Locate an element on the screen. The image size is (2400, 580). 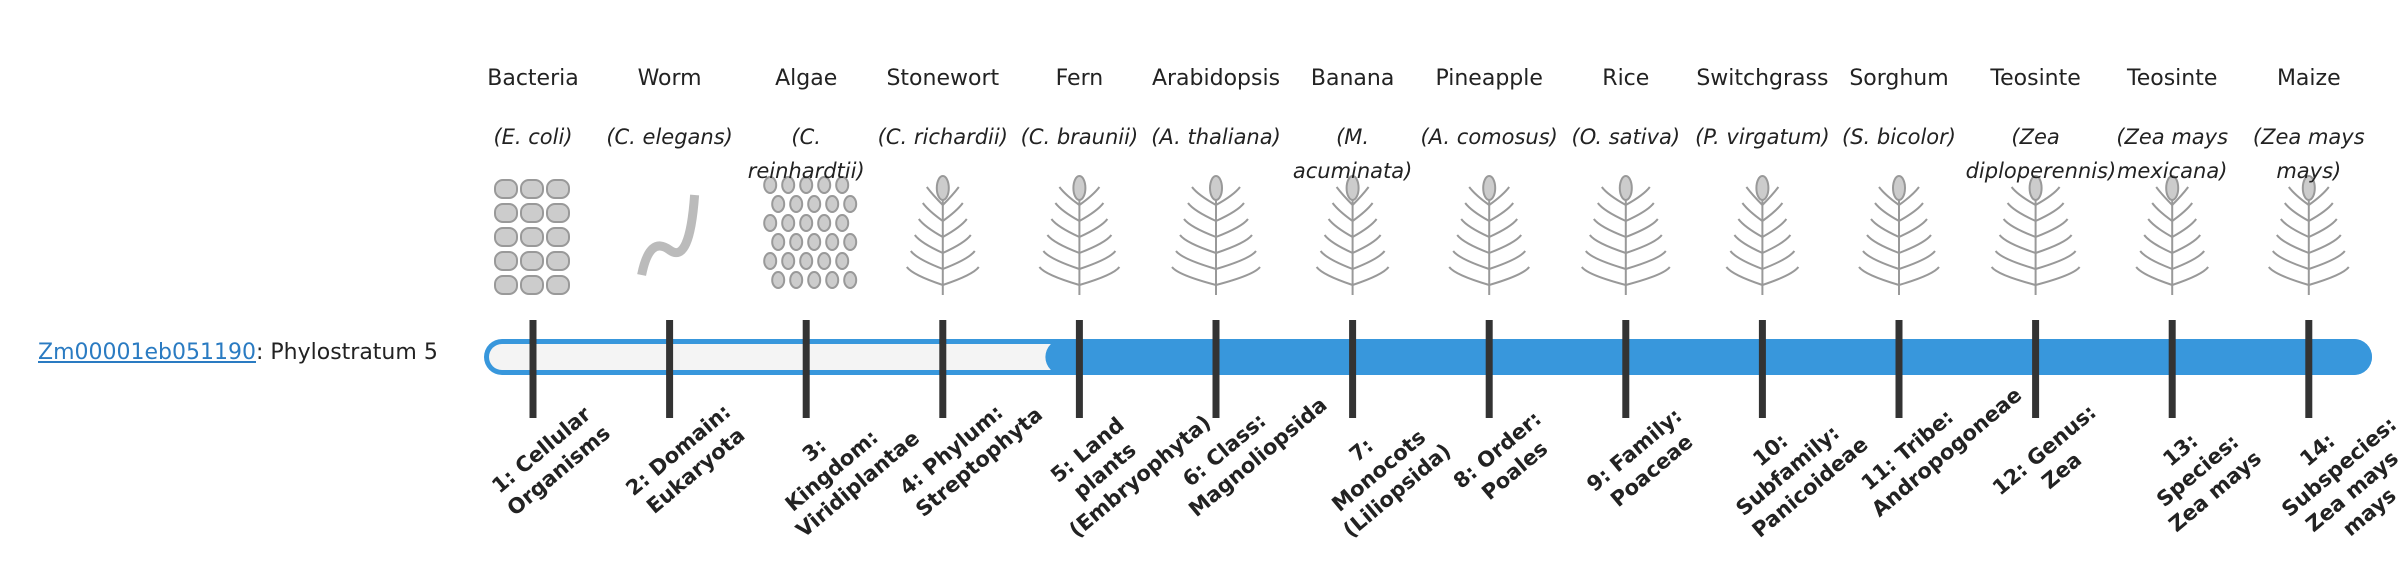
species-name: (O. sativa) is located at coordinates (1626, 137).